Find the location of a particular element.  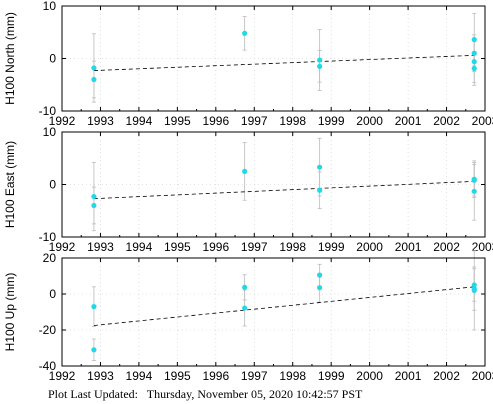

footer-timestamp: Thursday, November 05, 2020 10:42:57 PST is located at coordinates (254, 394).